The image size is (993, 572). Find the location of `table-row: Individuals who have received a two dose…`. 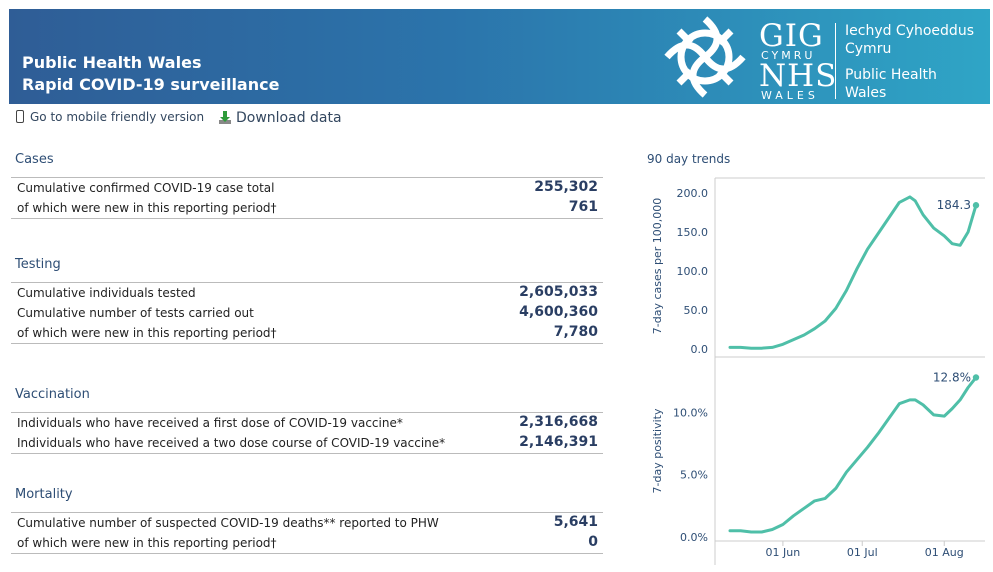

table-row: Individuals who have received a two dose… is located at coordinates (307, 443).